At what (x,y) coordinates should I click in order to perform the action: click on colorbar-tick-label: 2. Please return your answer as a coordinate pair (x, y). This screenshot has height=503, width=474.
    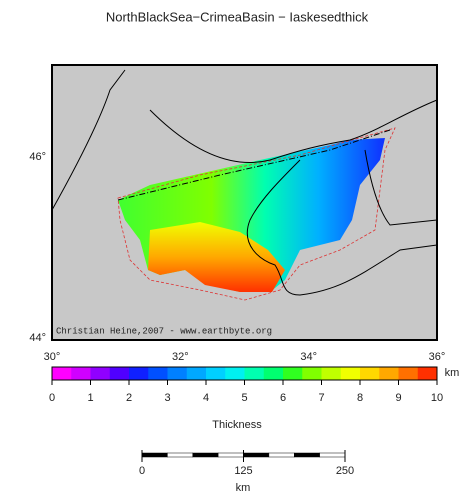
    Looking at the image, I should click on (129, 398).